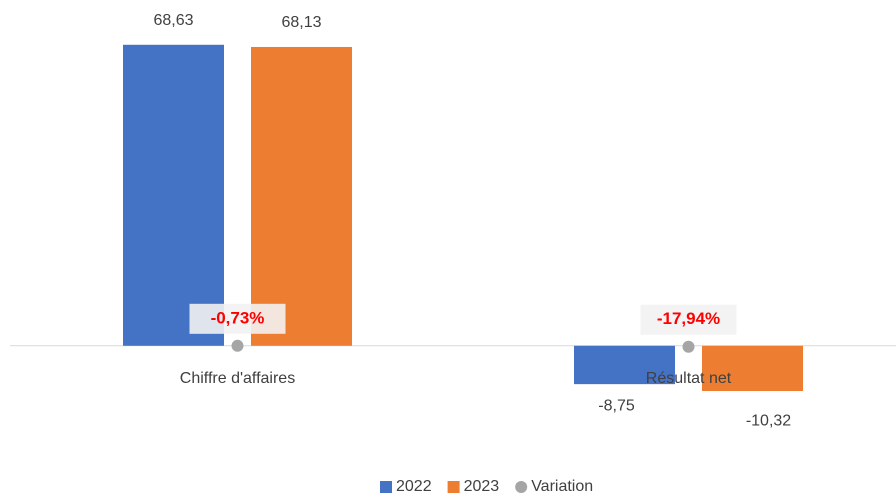 The image size is (896, 495). What do you see at coordinates (482, 486) in the screenshot?
I see `legend-label: 2023` at bounding box center [482, 486].